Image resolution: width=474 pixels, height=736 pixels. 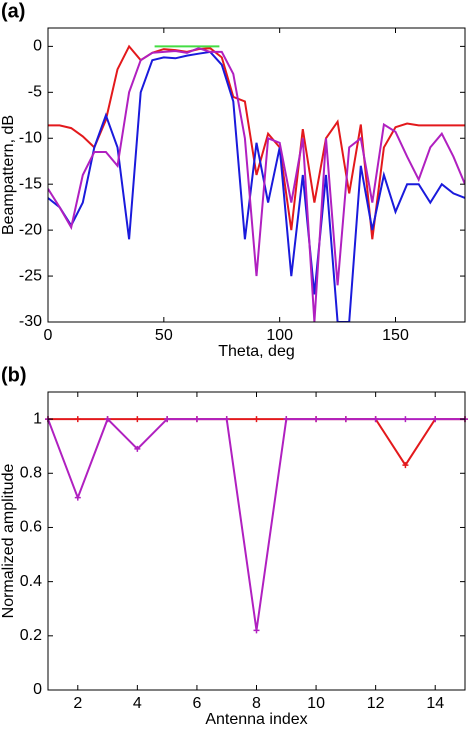 What do you see at coordinates (256, 703) in the screenshot?
I see `x-tick-label: 8` at bounding box center [256, 703].